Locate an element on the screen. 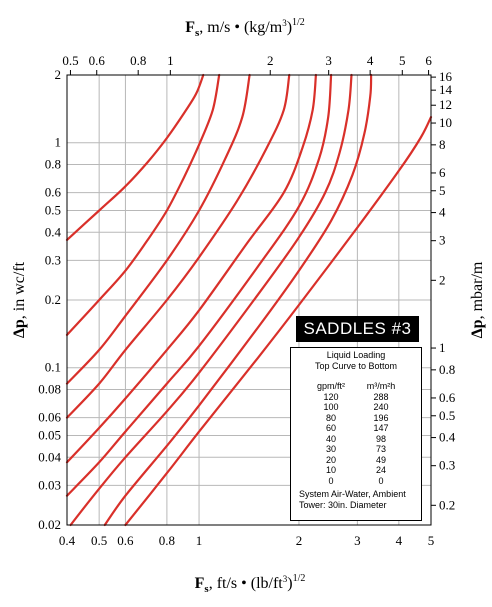  x-tick-label: 2 is located at coordinates (299, 540).